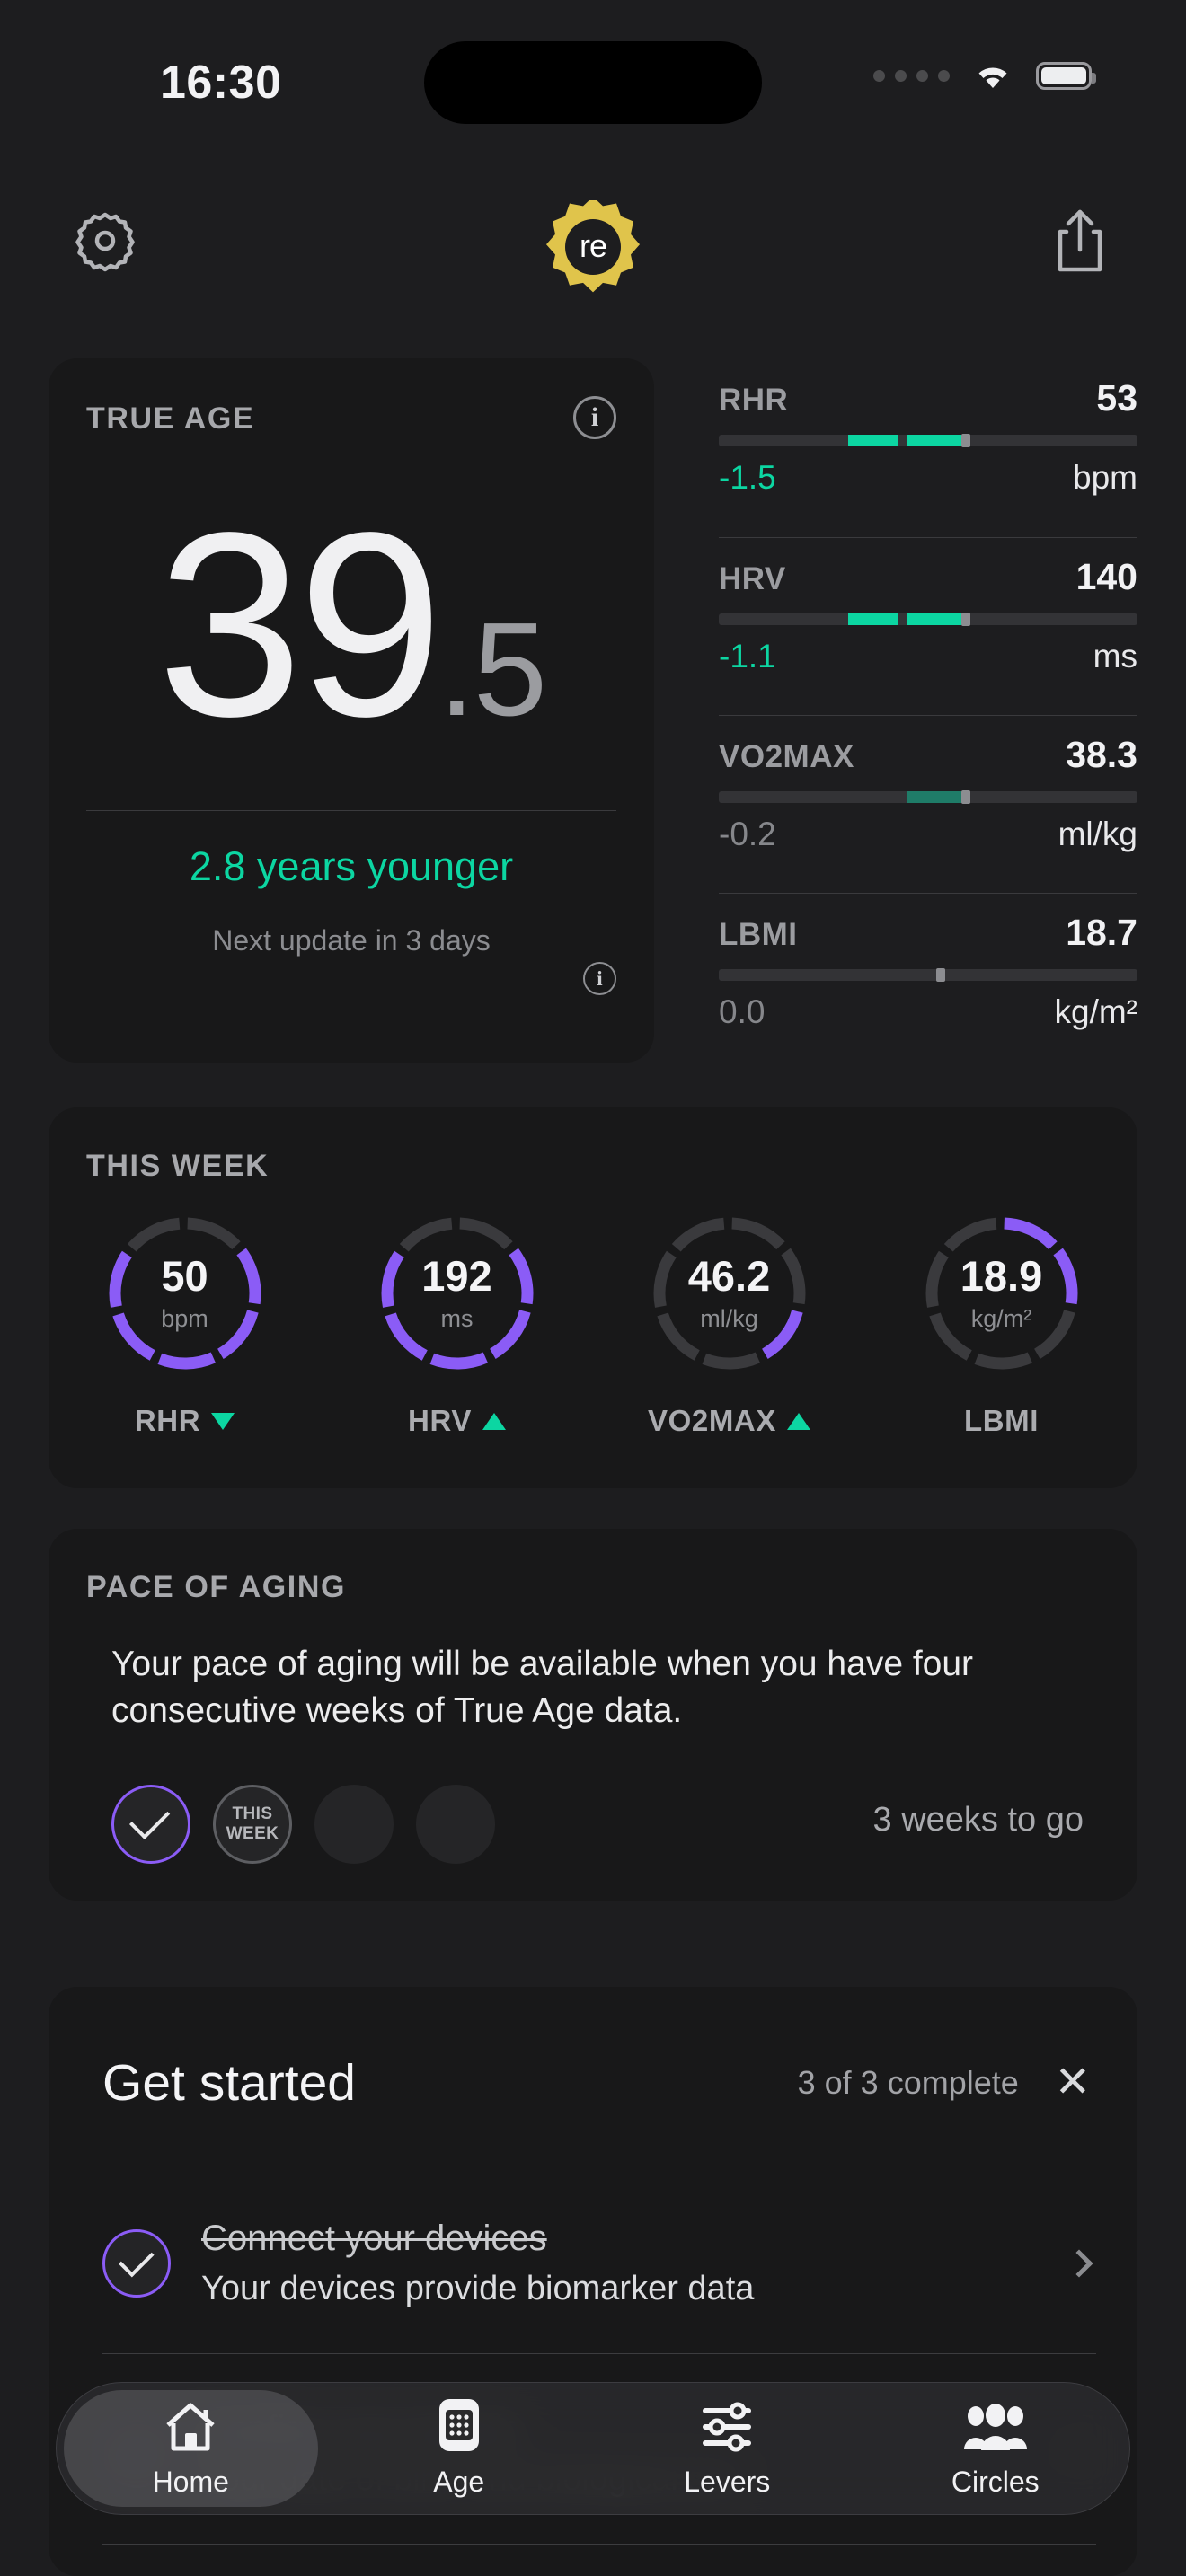 The height and width of the screenshot is (2576, 1186). I want to click on biomarker-name: LBMI, so click(758, 934).